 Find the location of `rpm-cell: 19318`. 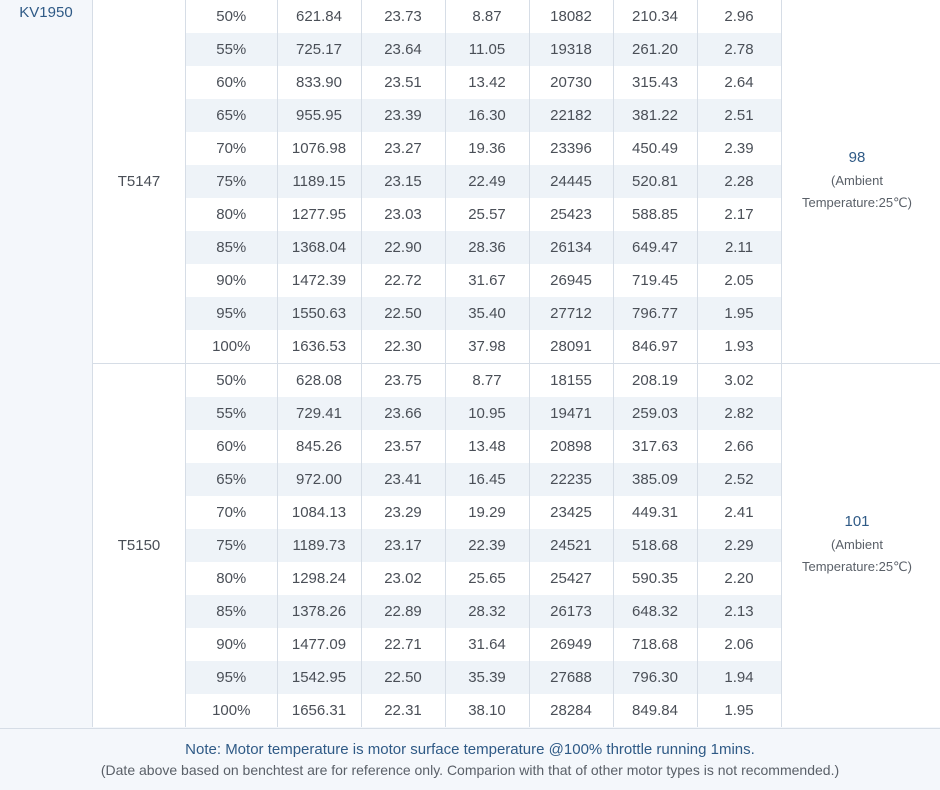

rpm-cell: 19318 is located at coordinates (571, 49).